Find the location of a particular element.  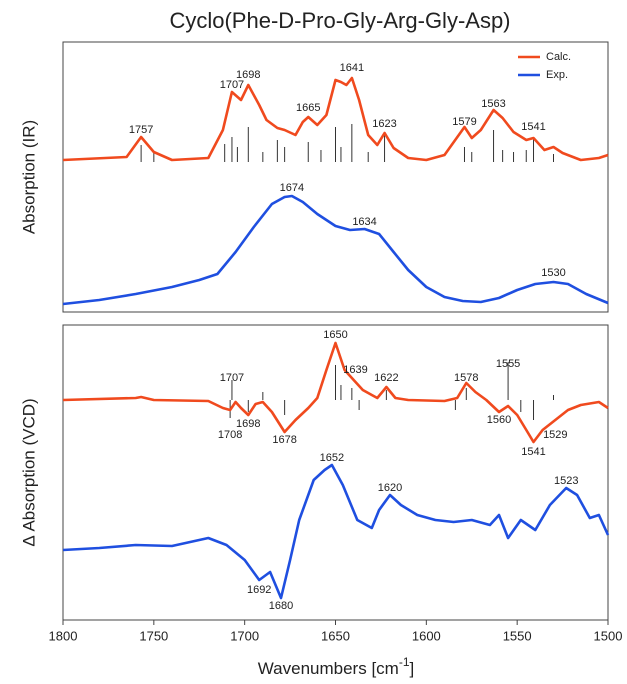

x-axis-label: Wavenumbers [cm-1] is located at coordinates (336, 666).